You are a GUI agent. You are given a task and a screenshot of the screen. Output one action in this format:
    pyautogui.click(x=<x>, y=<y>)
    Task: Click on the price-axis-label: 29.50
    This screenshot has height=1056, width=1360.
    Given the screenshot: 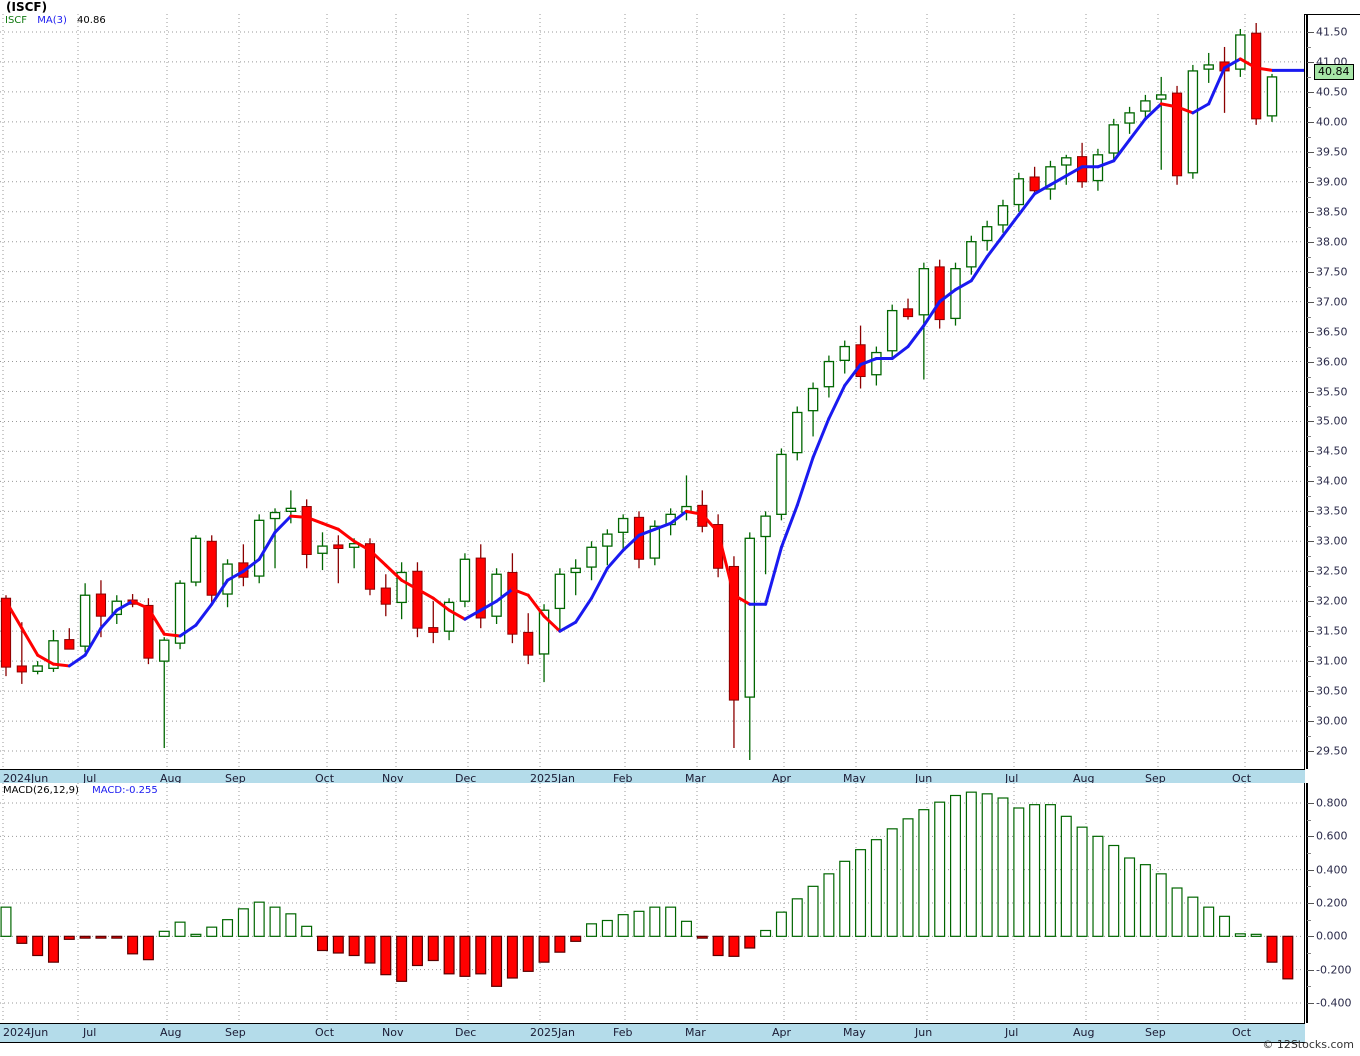 What is the action you would take?
    pyautogui.click(x=1332, y=751)
    